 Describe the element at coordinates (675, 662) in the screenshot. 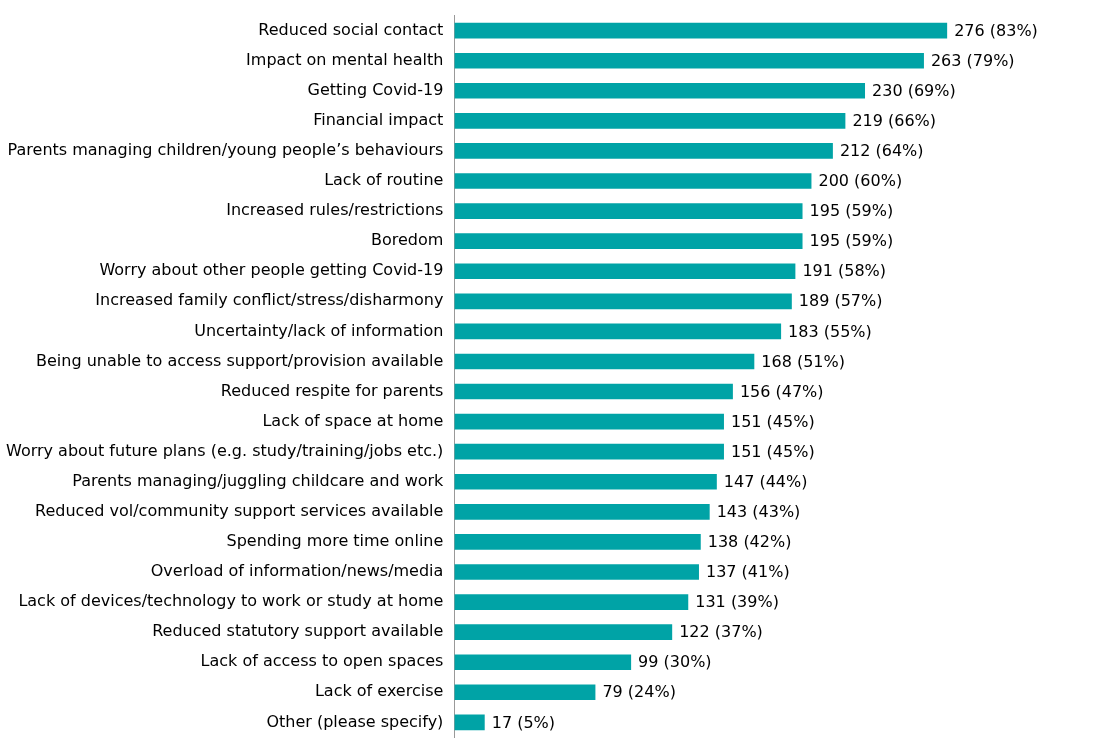

I see `data-label: 99 (30%)` at that location.